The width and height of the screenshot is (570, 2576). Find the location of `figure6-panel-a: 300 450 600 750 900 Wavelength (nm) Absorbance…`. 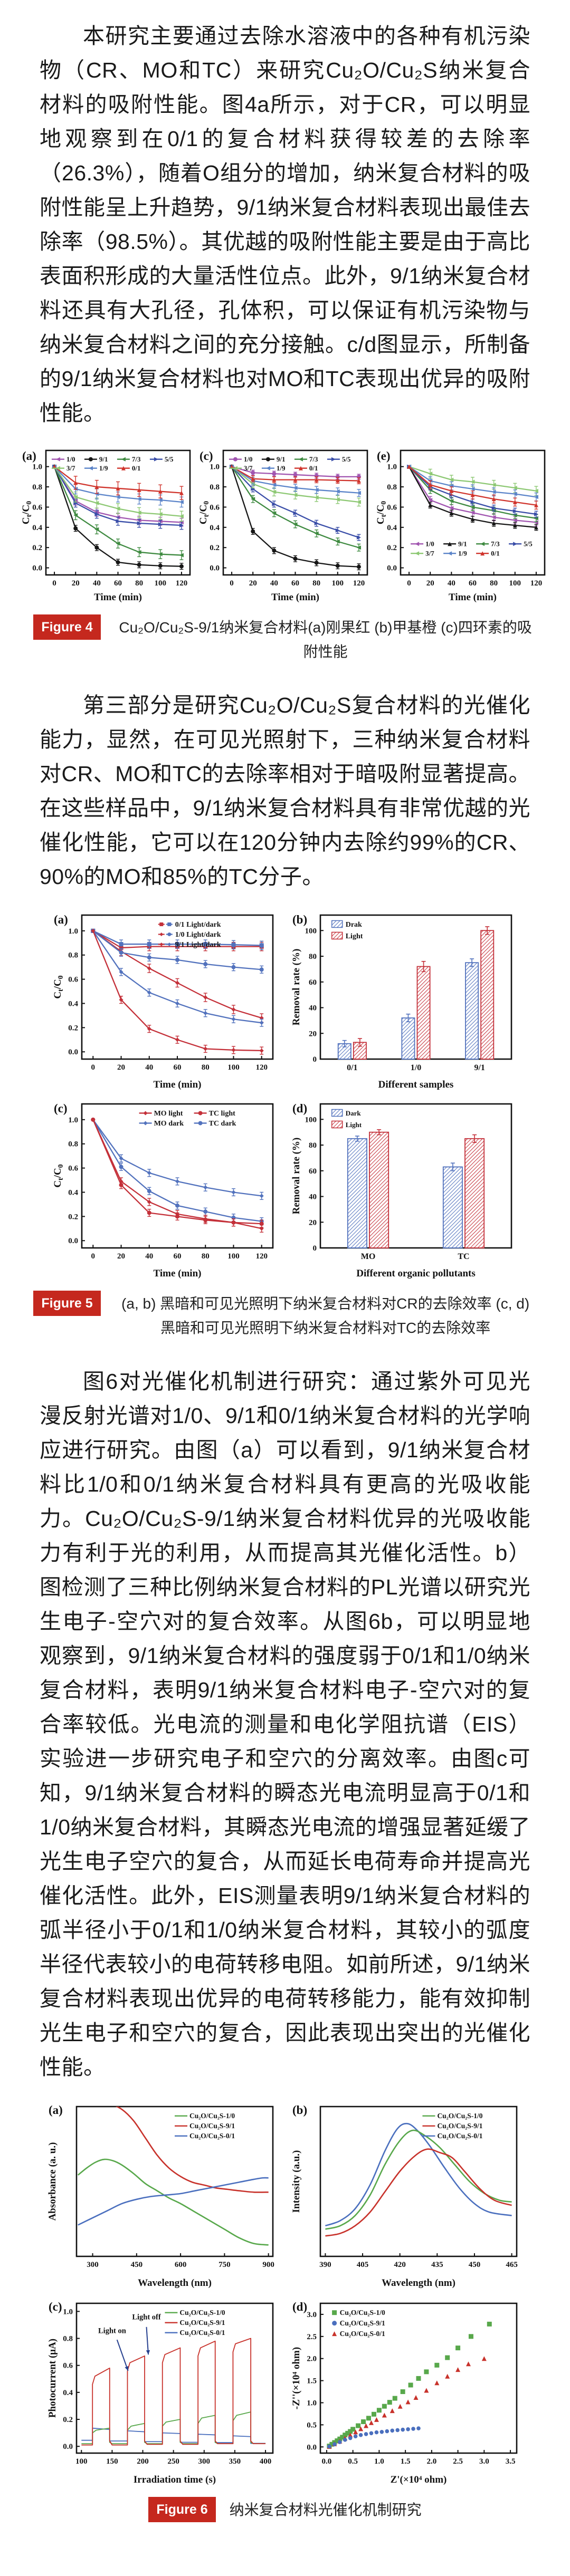

figure6-panel-a: 300 450 600 750 900 Wavelength (nm) Absorbance… is located at coordinates (163, 2197).